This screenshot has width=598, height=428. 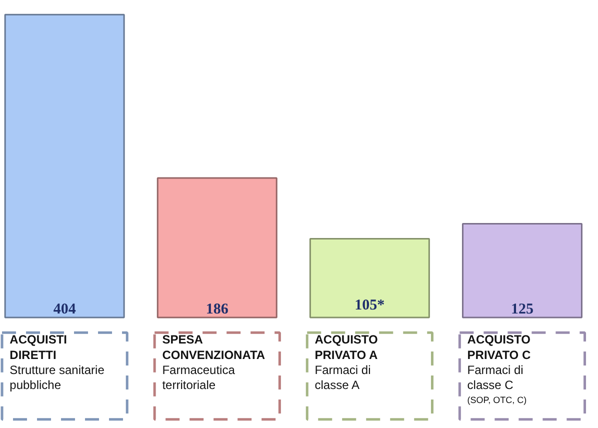 I want to click on data-label: 105*, so click(x=369, y=305).